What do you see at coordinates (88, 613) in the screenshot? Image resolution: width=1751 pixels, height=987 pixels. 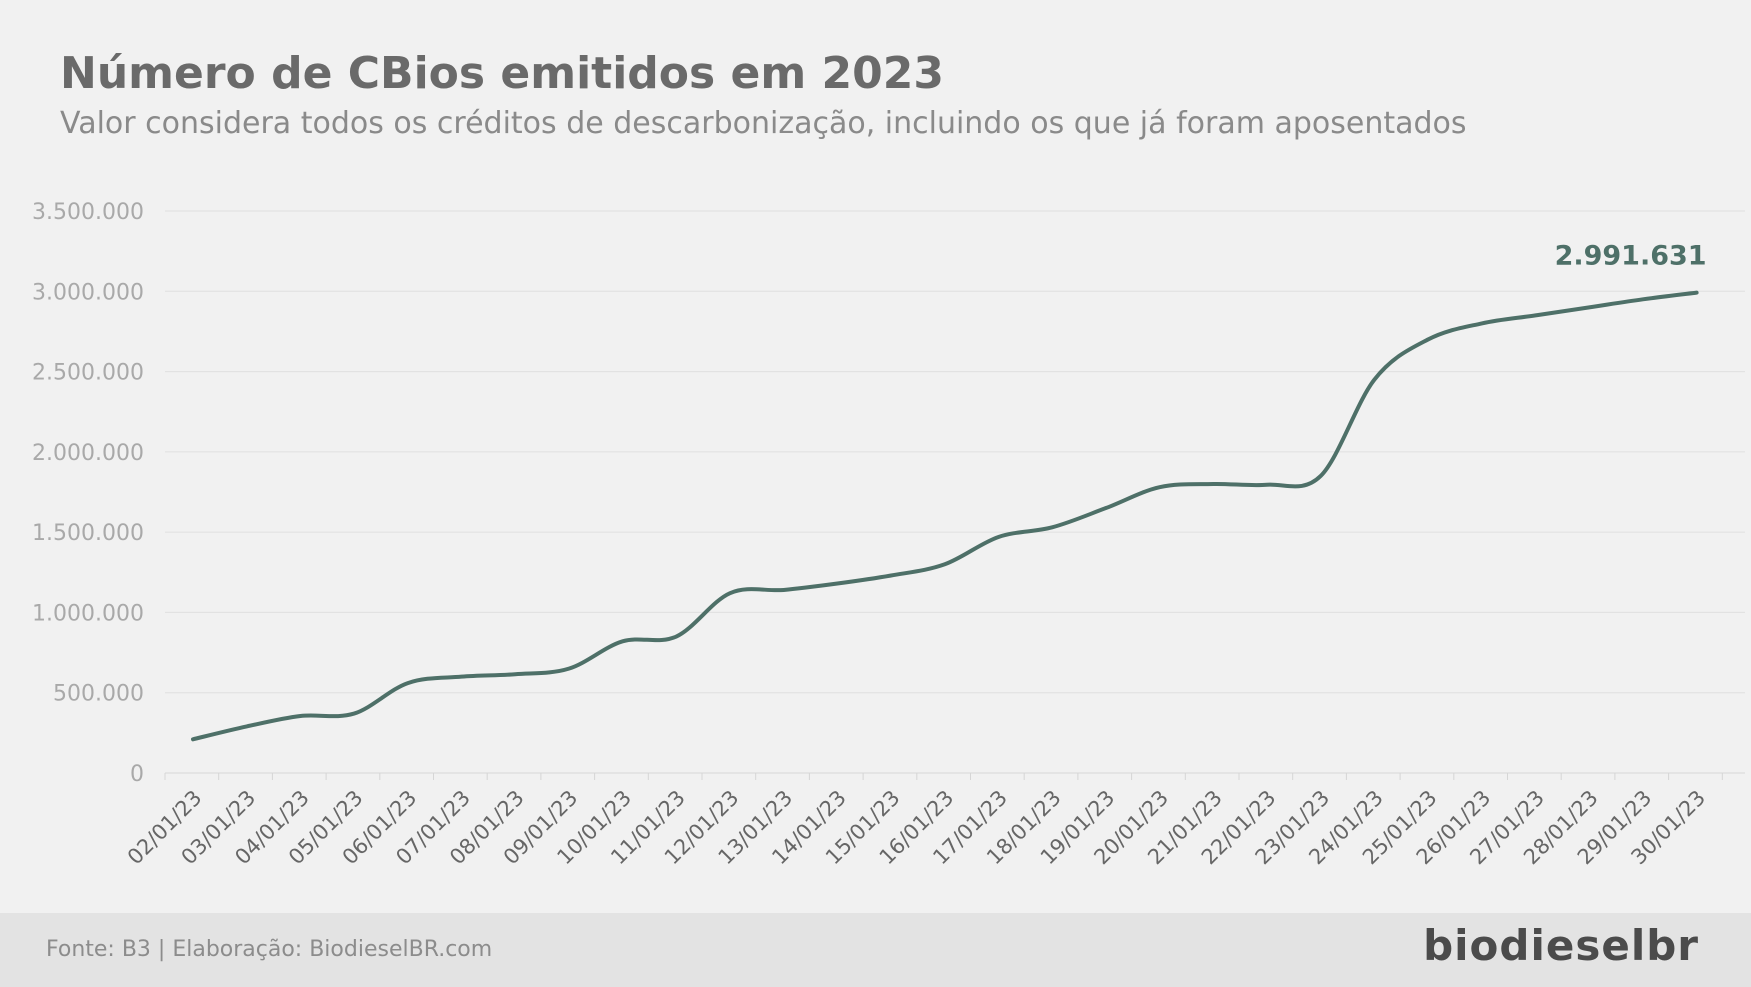 I see `y-tick-label: 1.000.000` at bounding box center [88, 613].